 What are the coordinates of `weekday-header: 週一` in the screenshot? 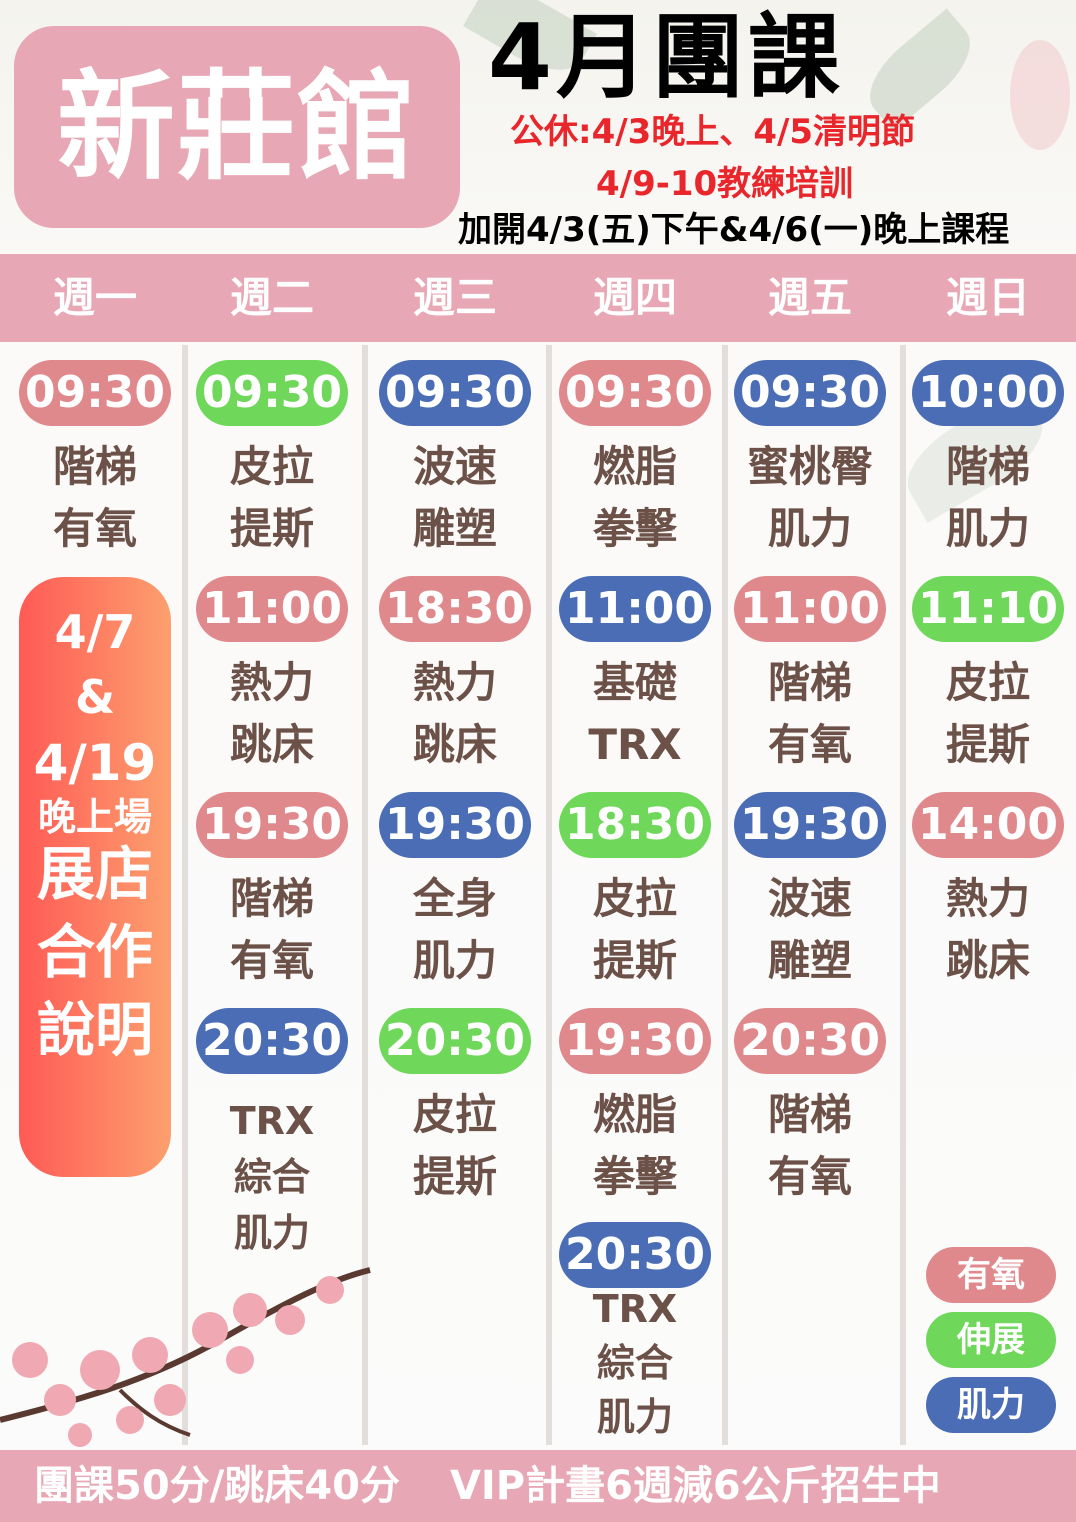 It's located at (94, 297).